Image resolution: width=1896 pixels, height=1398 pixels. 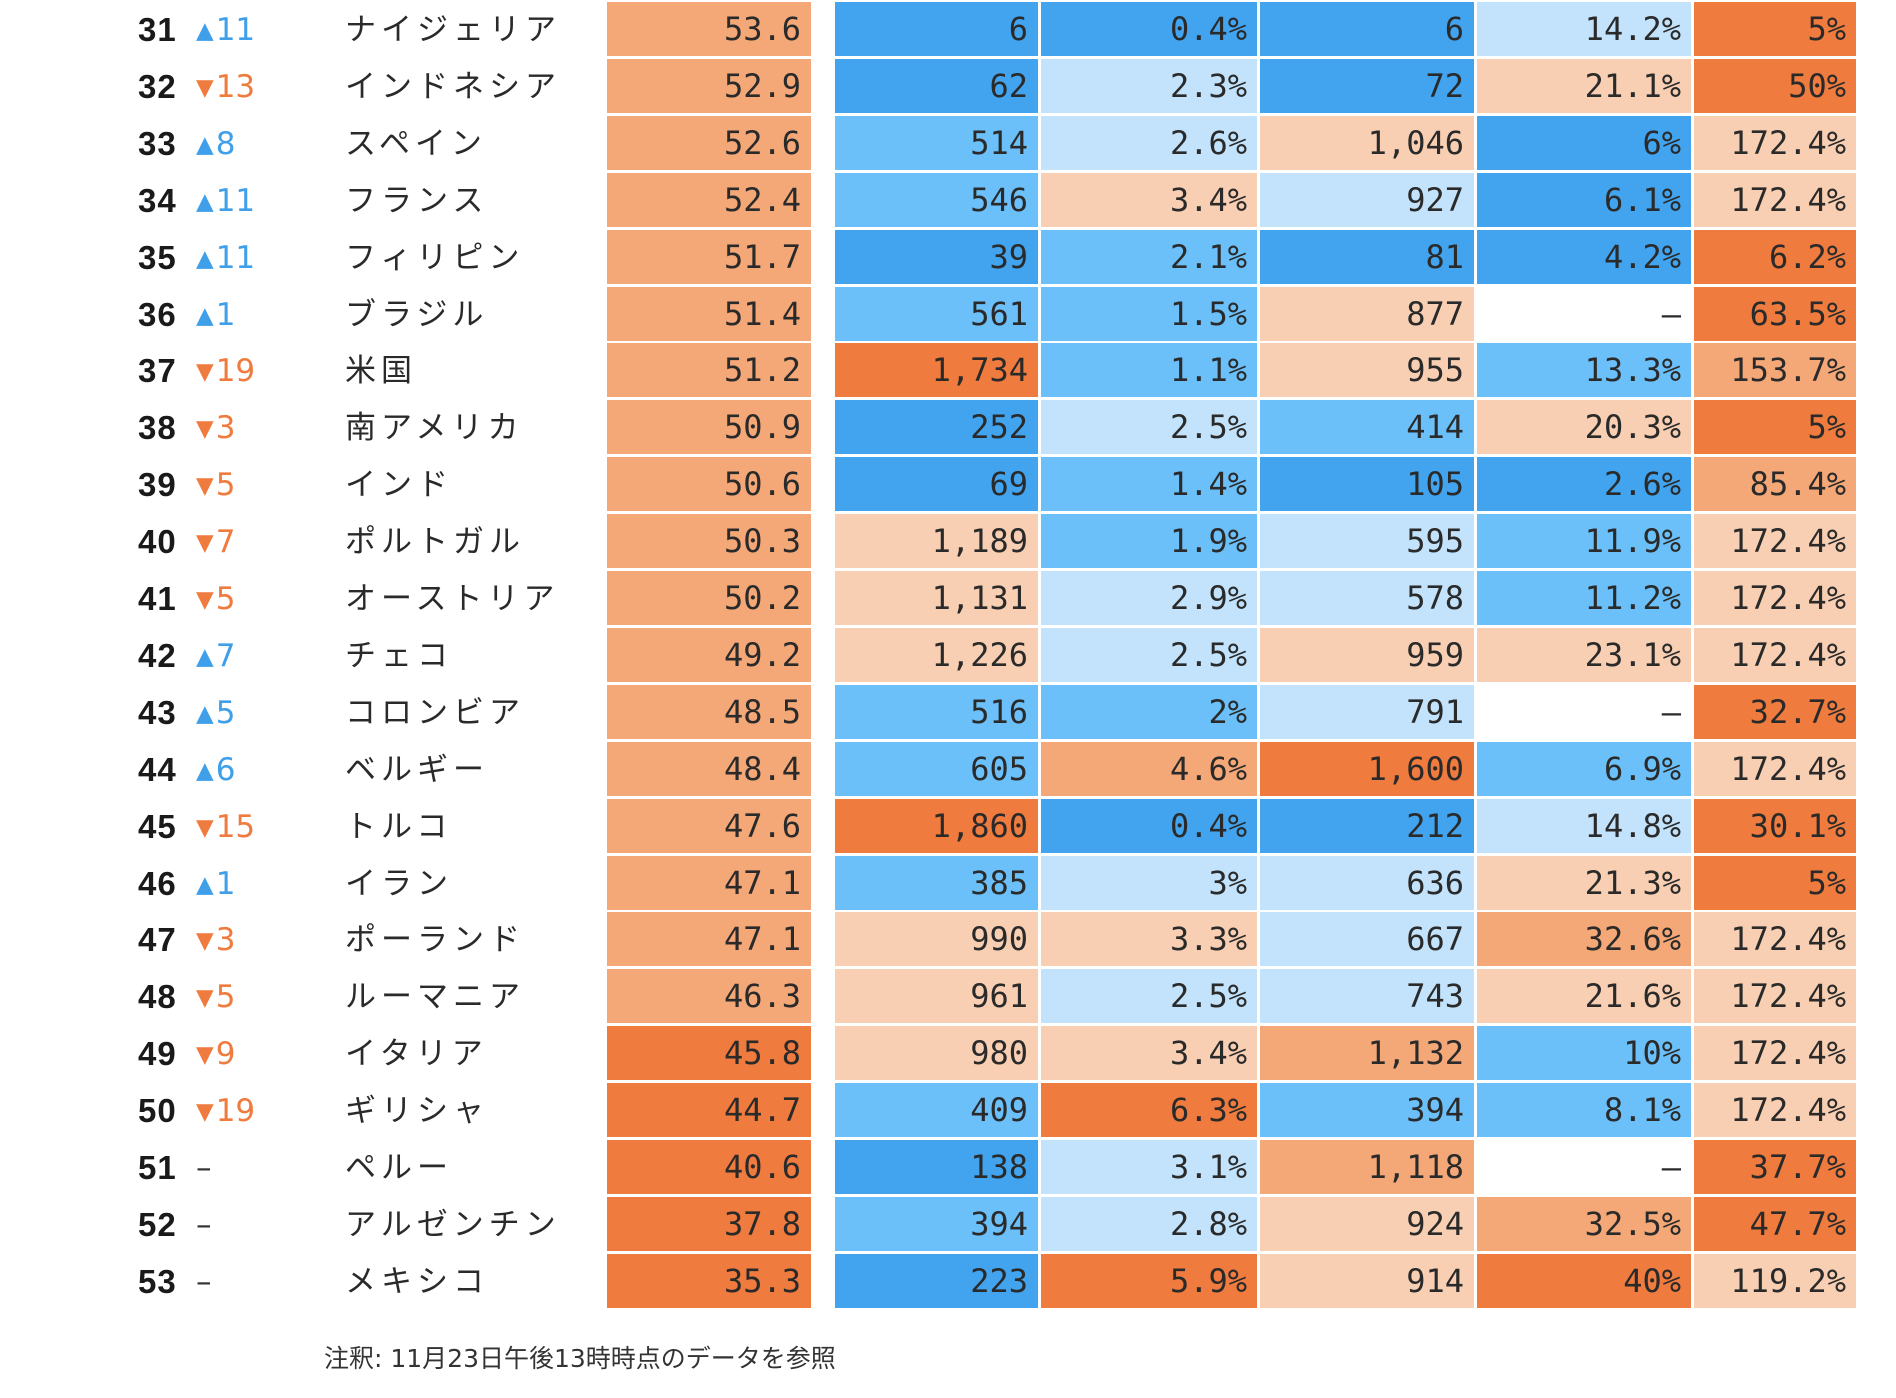 I want to click on score-cell: 37.8, so click(x=709, y=1223).